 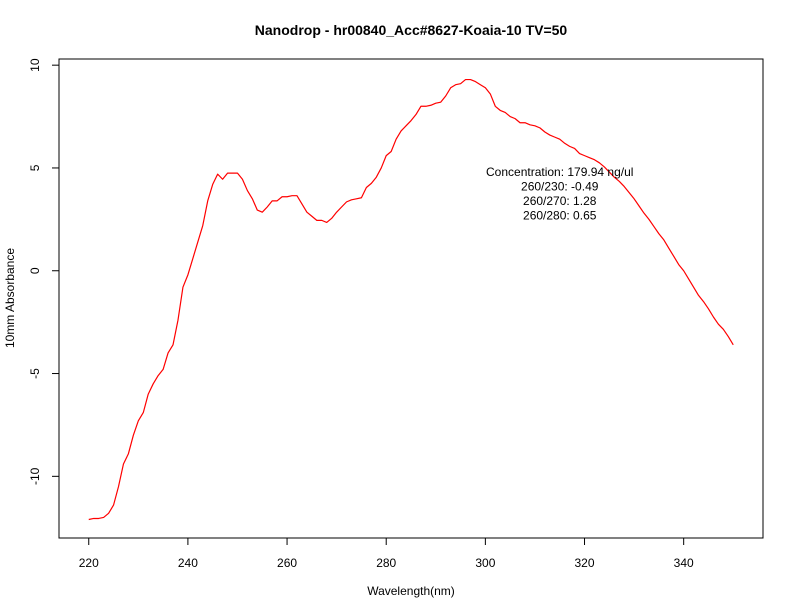 I want to click on x-tick-label: 340, so click(x=684, y=563).